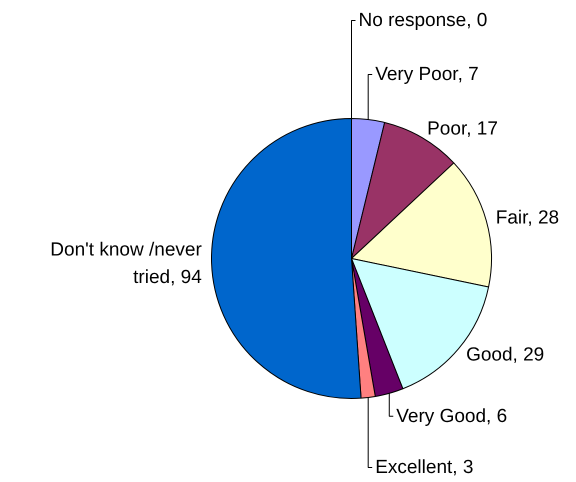 Image resolution: width=576 pixels, height=482 pixels. Describe the element at coordinates (505, 355) in the screenshot. I see `slice-label: Good, 29` at that location.